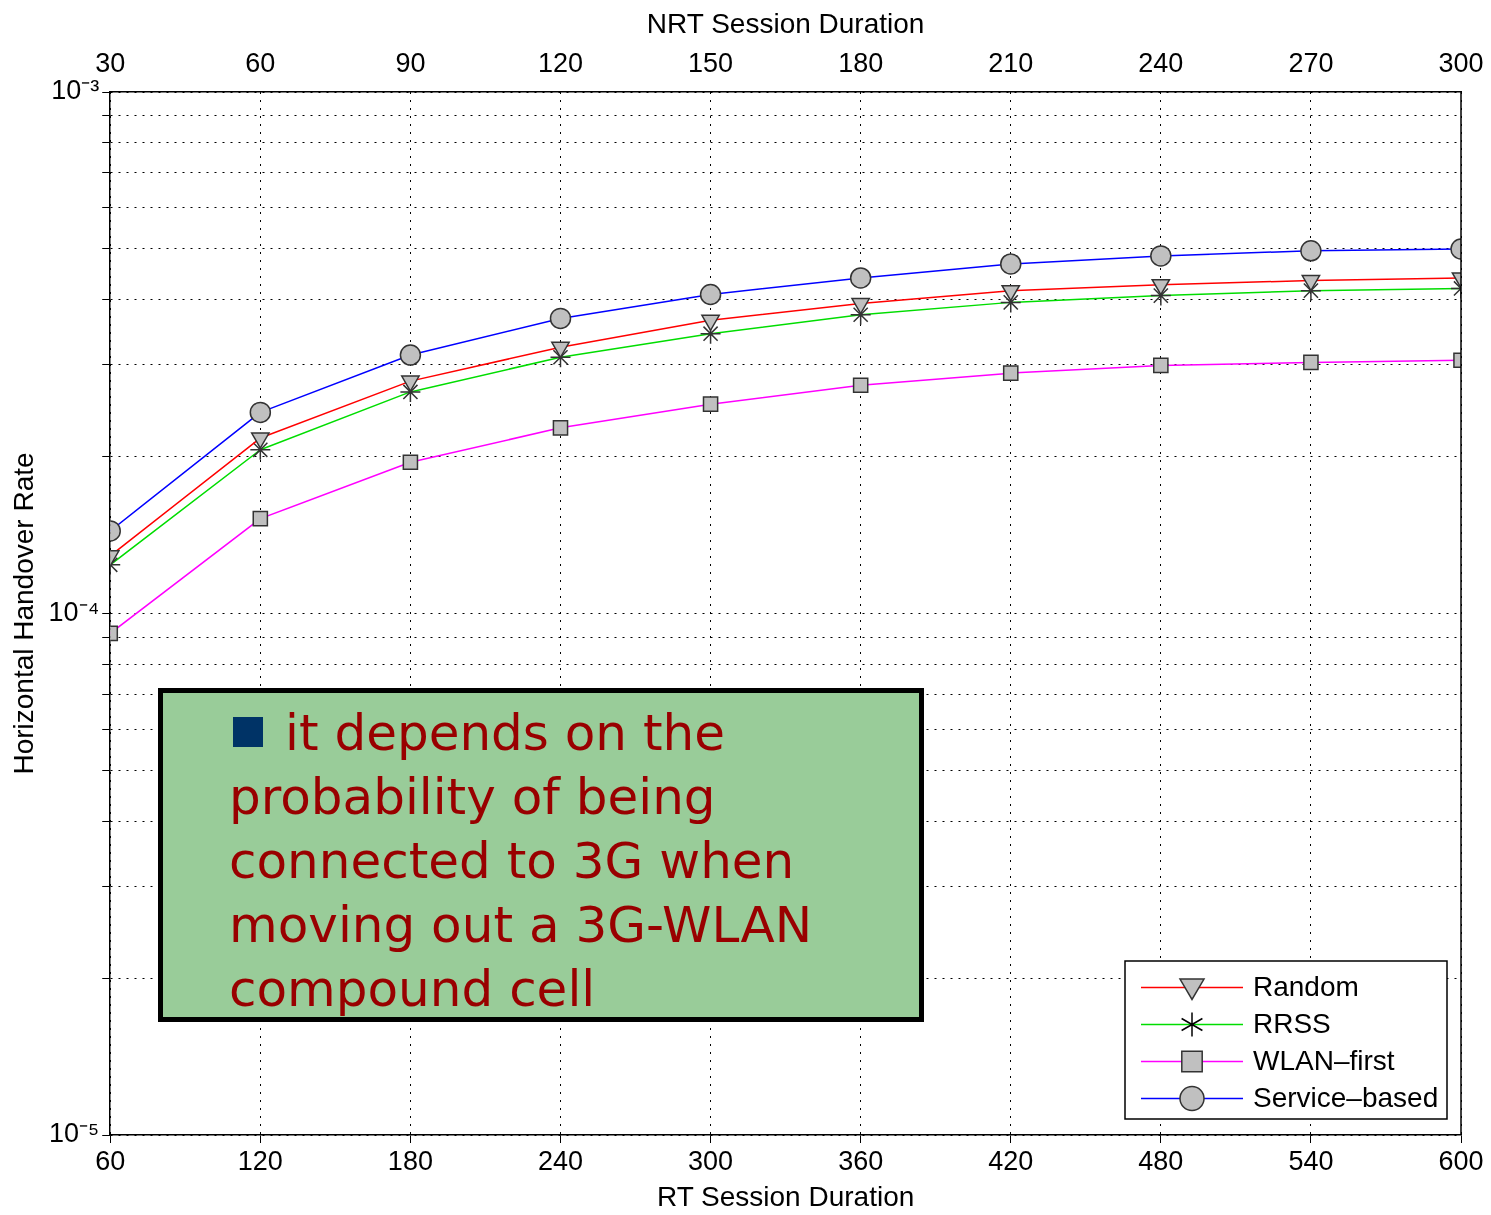  What do you see at coordinates (1311, 1160) in the screenshot?
I see `x-tick-label: 540` at bounding box center [1311, 1160].